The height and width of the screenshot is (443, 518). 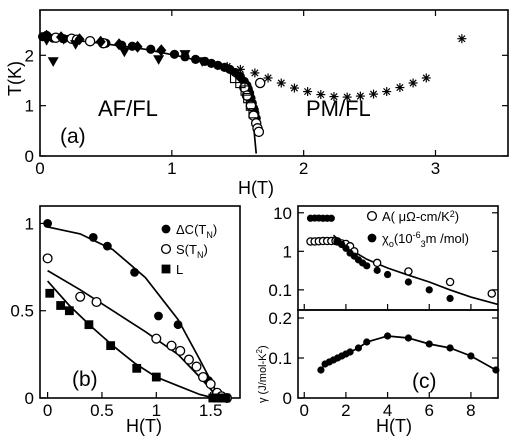 I want to click on legend-label-chi: χo(10-63m /mol), so click(x=425, y=239).